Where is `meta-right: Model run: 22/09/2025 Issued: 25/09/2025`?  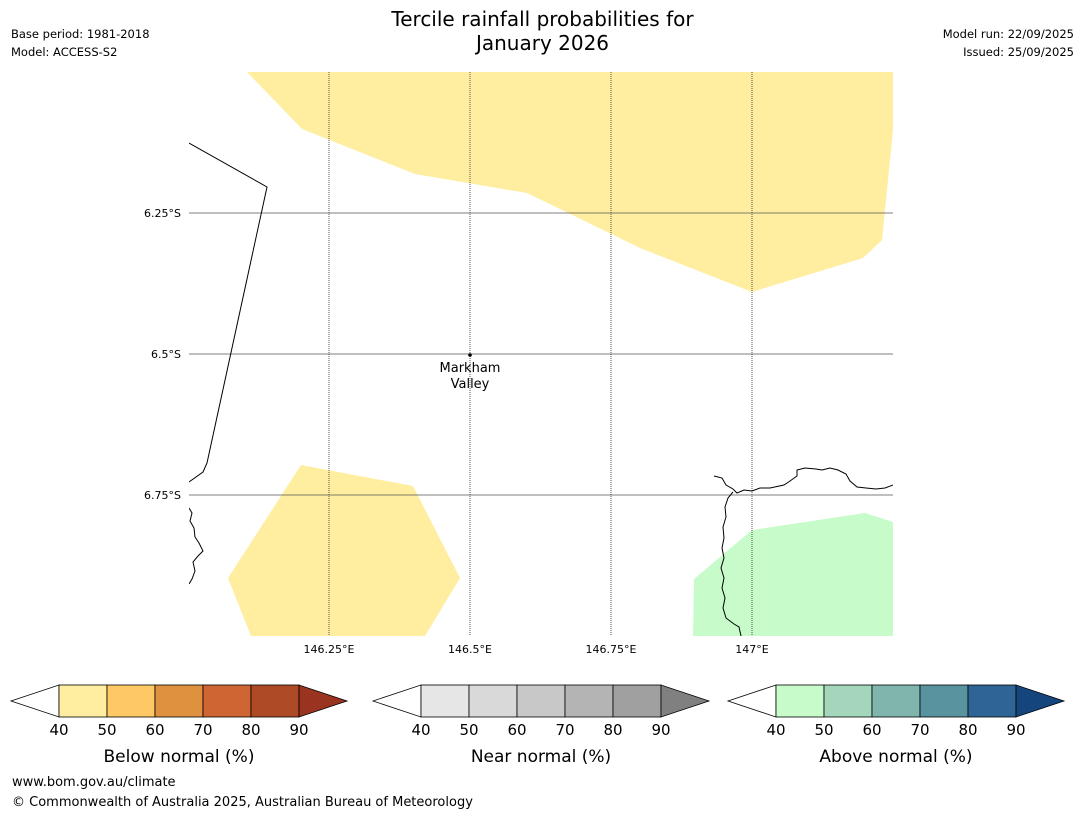
meta-right: Model run: 22/09/2025 Issued: 25/09/2025 is located at coordinates (1008, 43).